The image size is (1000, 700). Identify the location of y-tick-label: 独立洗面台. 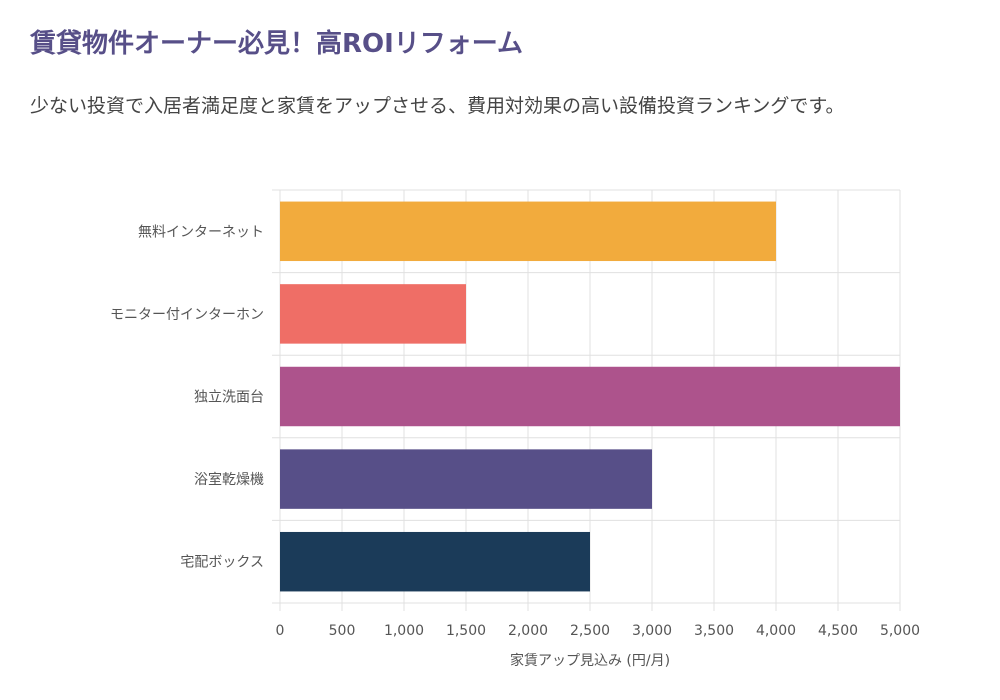
(229, 398).